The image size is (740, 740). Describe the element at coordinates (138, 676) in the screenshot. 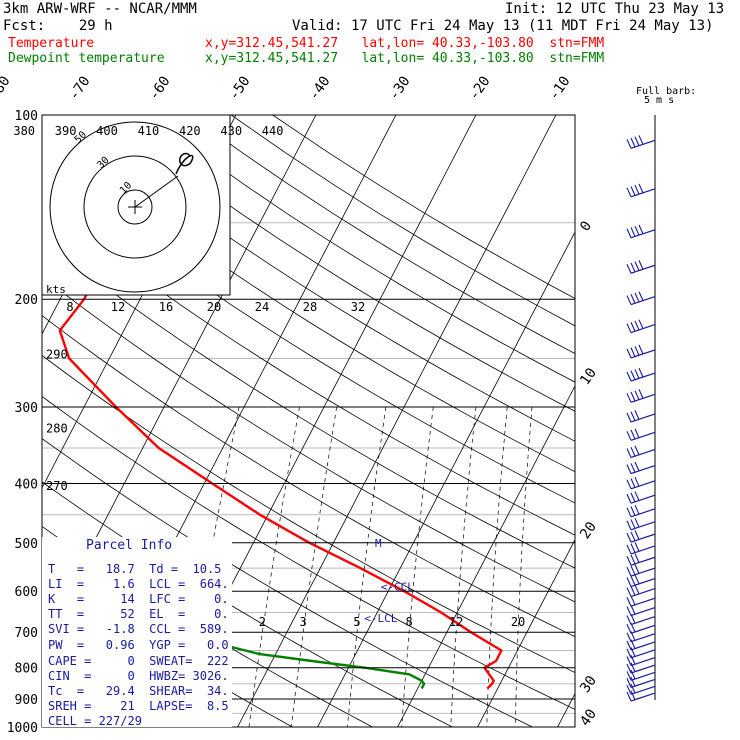

I see `parcel-row: CIN = 0 HWBZ= 3026.` at that location.